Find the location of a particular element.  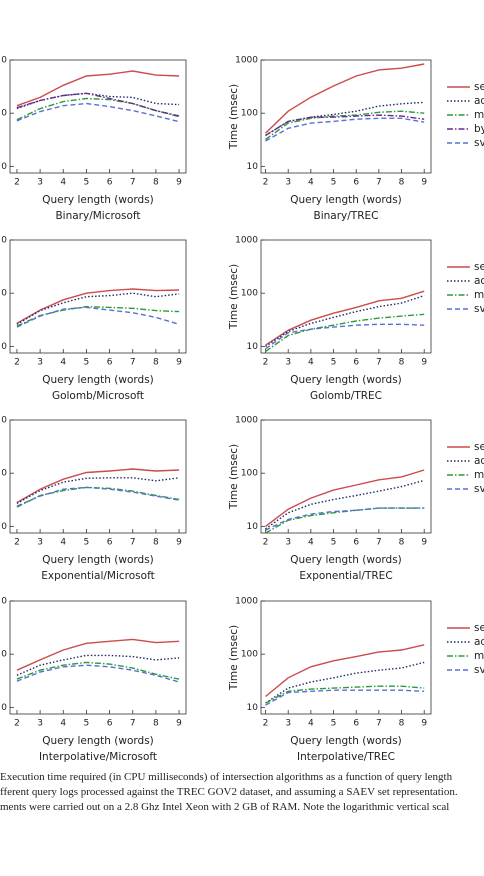

legend-label: ad is located at coordinates (479, 281).